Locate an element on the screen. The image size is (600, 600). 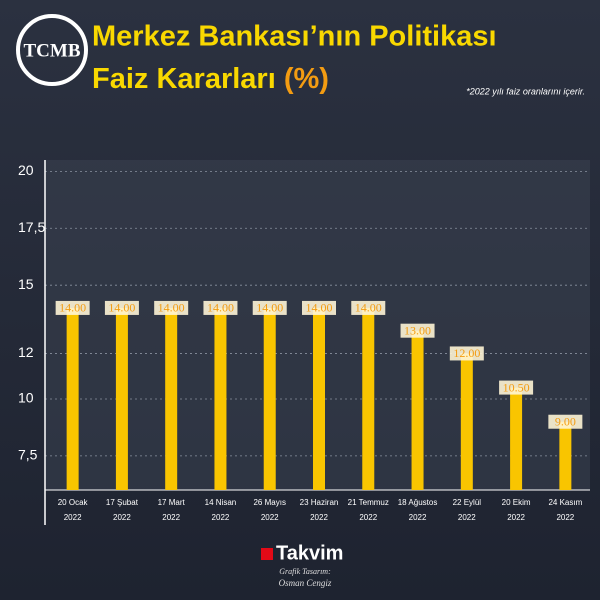
value-label: 13.00 is located at coordinates (417, 330).